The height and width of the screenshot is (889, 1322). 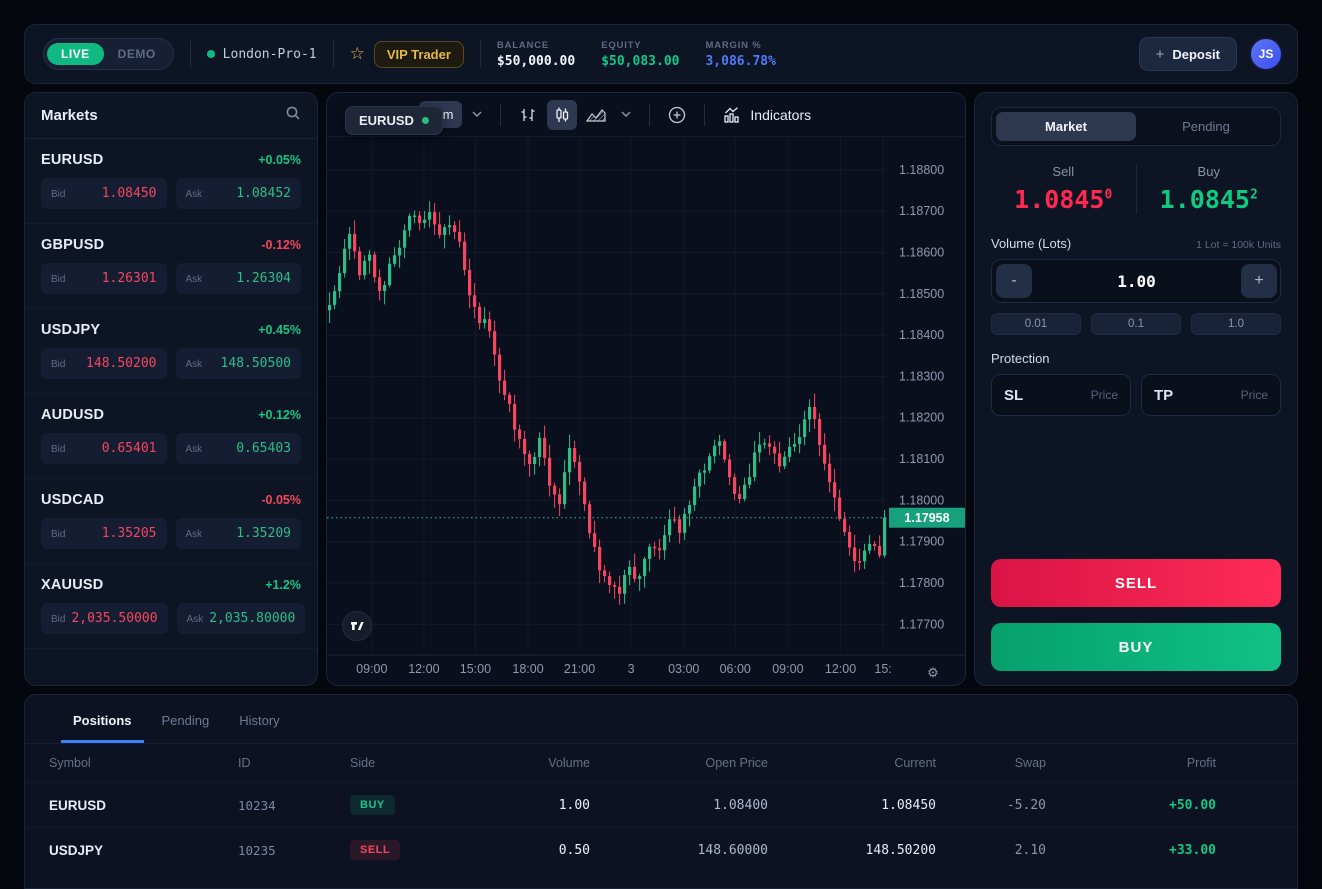 I want to click on bid-quote-button: Bid 148.50200, so click(x=104, y=363).